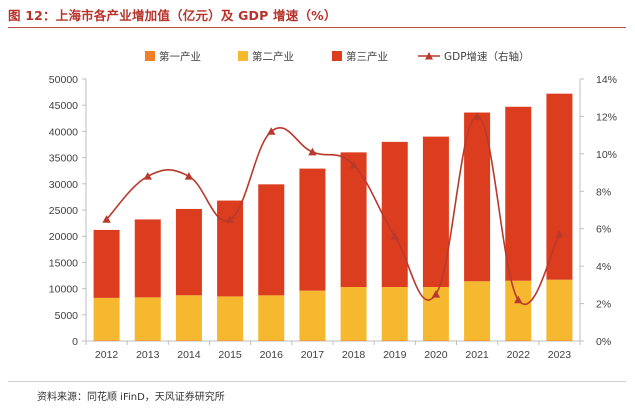 The width and height of the screenshot is (635, 410). Describe the element at coordinates (63, 263) in the screenshot. I see `left-tick-label: 15000` at that location.